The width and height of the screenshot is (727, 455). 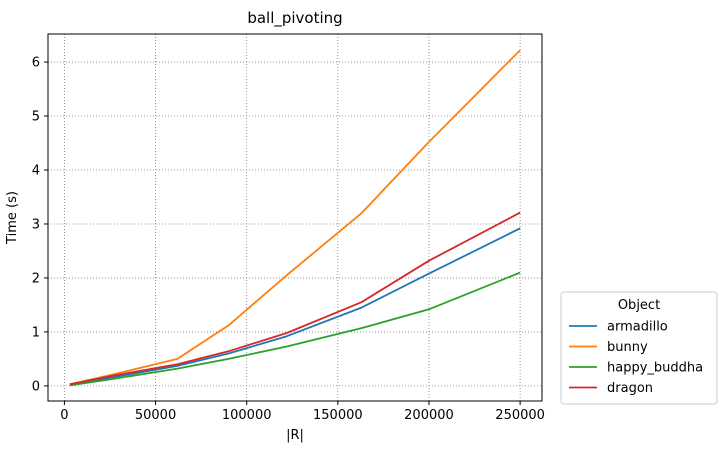 I want to click on x-tick-label: 150000, so click(x=338, y=415).